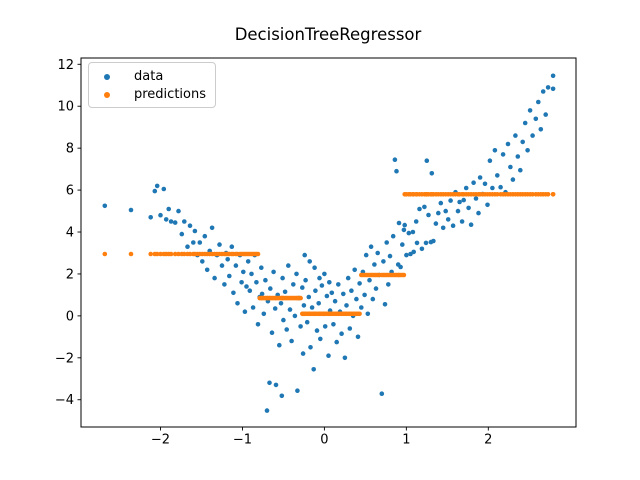 The width and height of the screenshot is (640, 480). I want to click on data-marker-icon, so click(107, 77).